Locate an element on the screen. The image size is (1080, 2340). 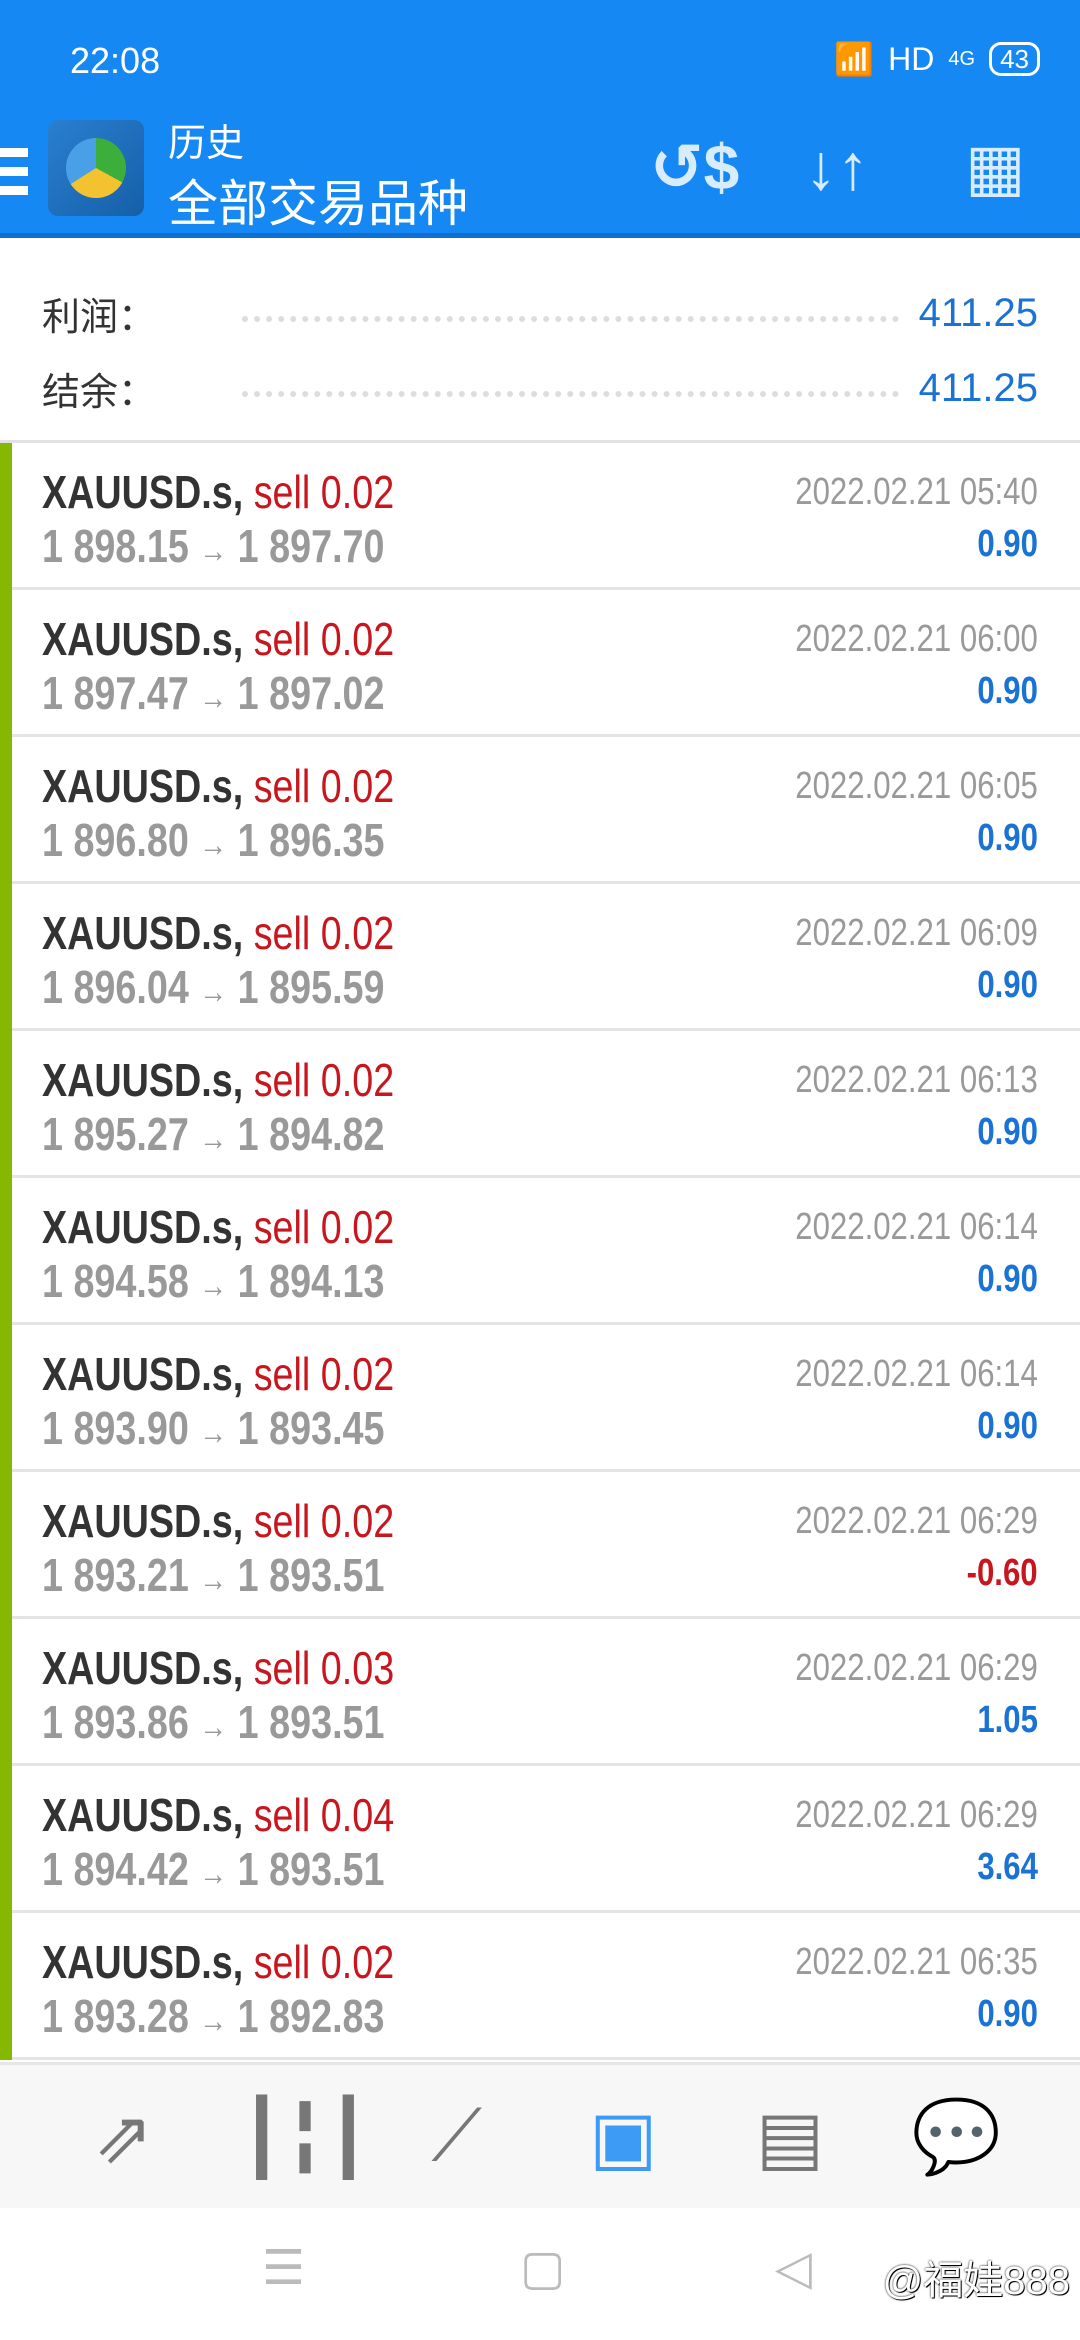
signal-icon: 4G is located at coordinates (962, 58).